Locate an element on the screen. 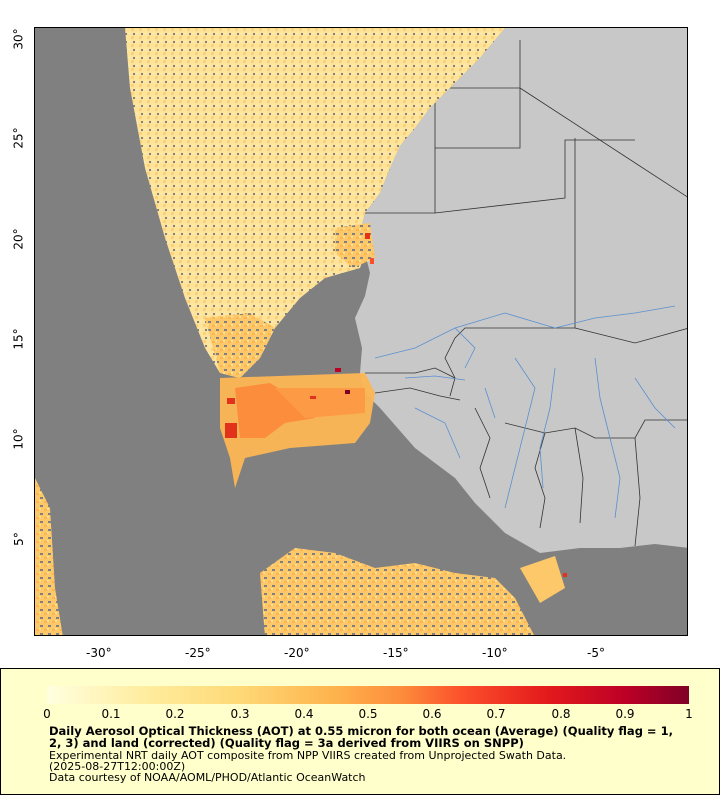 This screenshot has height=800, width=720. colorbar-tick: 0.1 is located at coordinates (111, 714).